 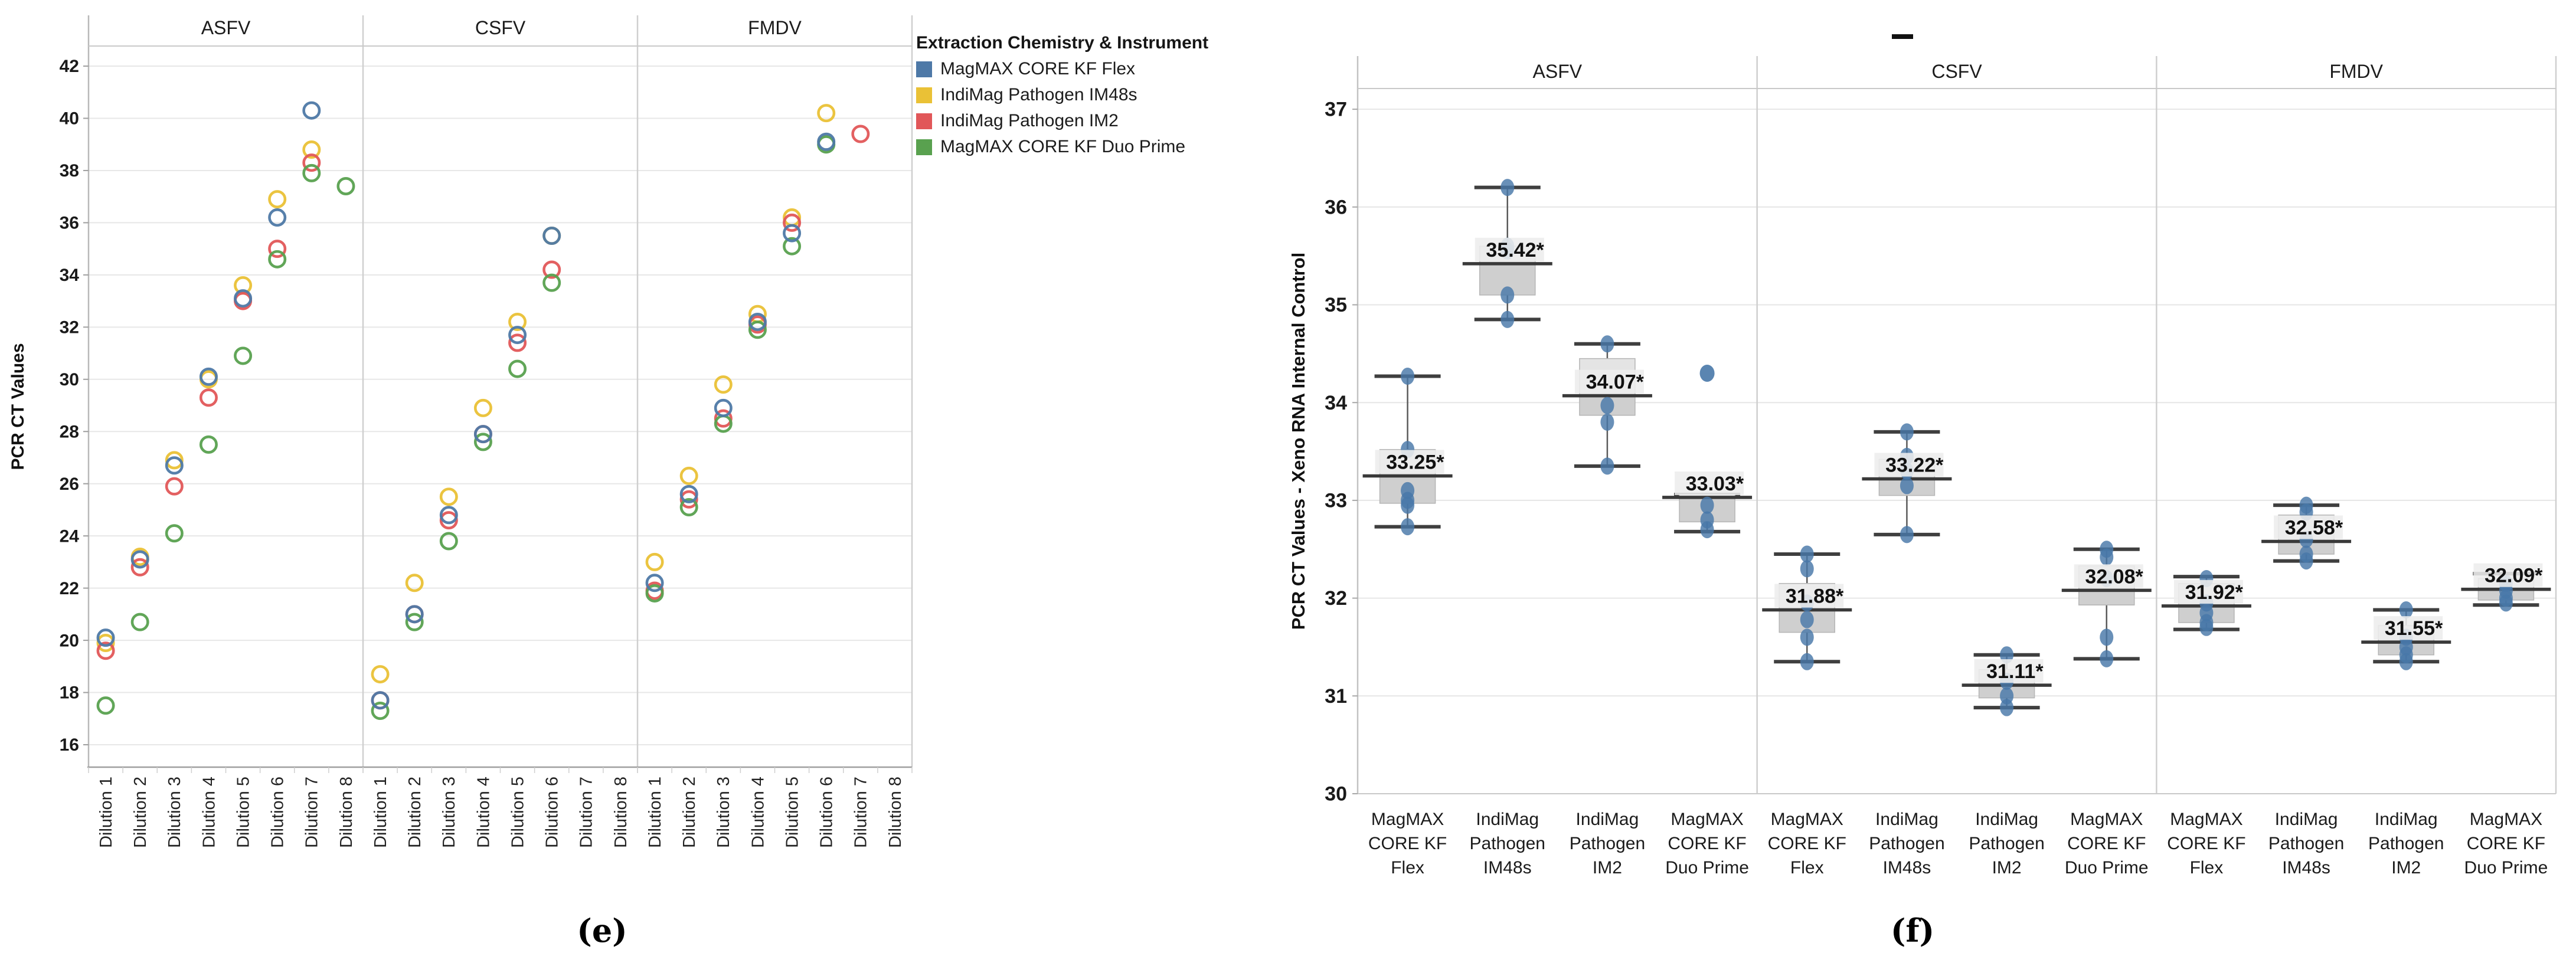 I want to click on legend-item: MagMAX CORE KF Duo Prime, so click(x=1099, y=147).